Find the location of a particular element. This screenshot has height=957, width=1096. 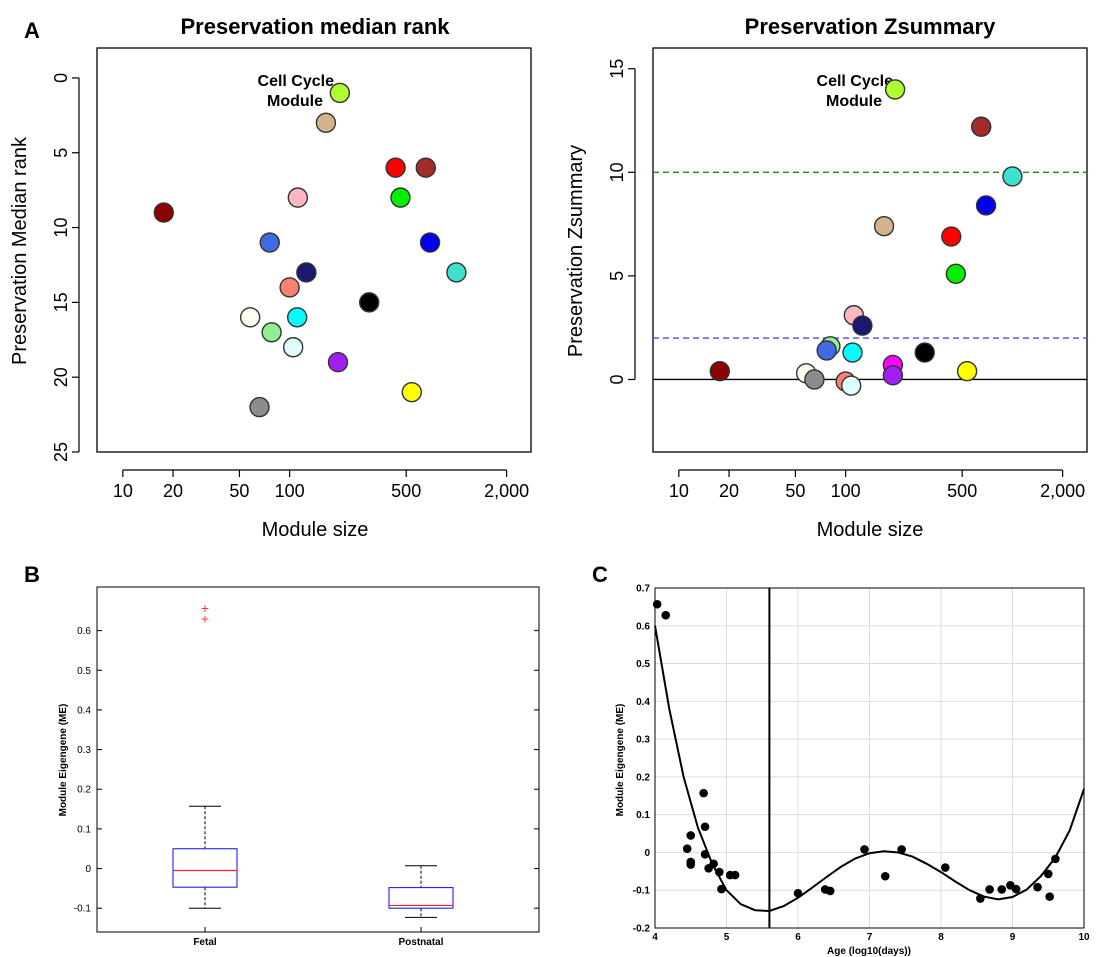

x-tick-label: 6 is located at coordinates (798, 937).